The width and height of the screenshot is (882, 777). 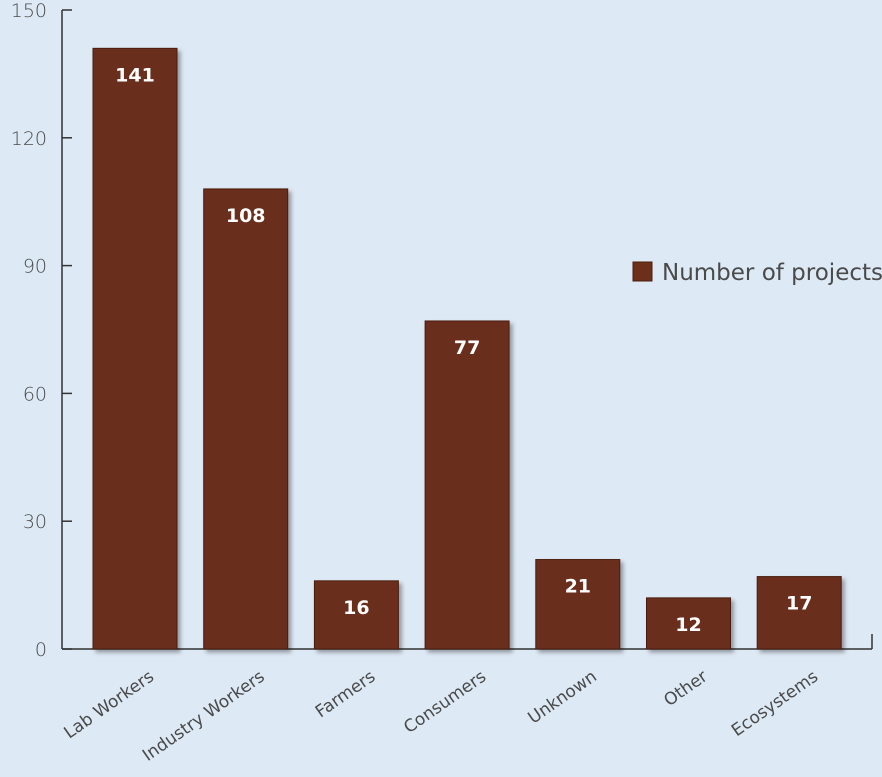 What do you see at coordinates (799, 604) in the screenshot?
I see `bar-value-label: 17` at bounding box center [799, 604].